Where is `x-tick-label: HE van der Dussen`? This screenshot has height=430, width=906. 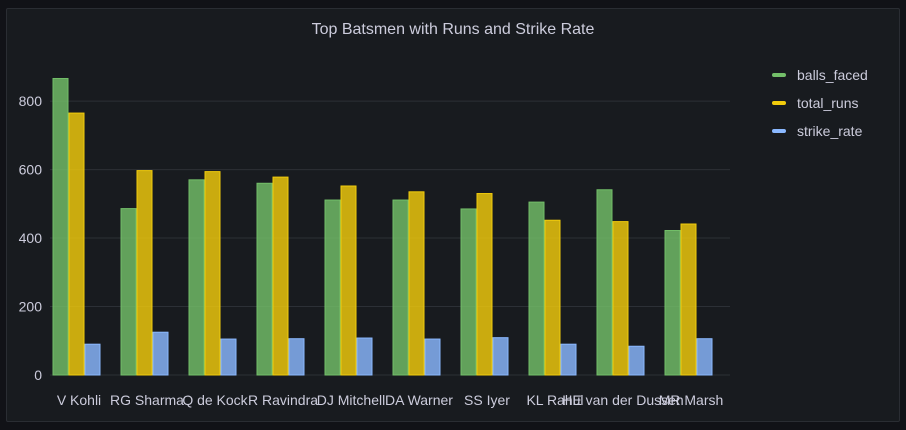
x-tick-label: HE van der Dussen is located at coordinates (622, 400).